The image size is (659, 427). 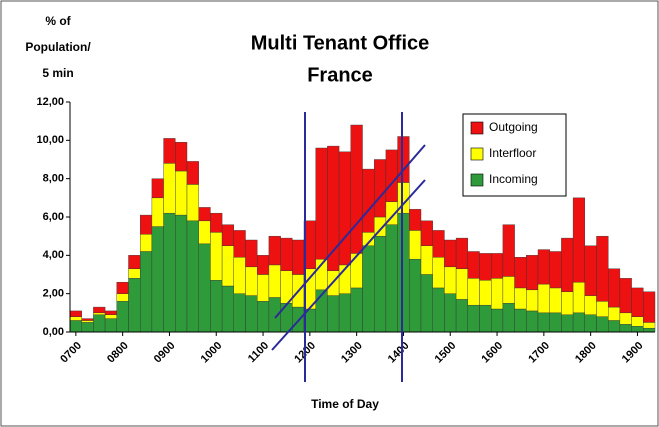 What do you see at coordinates (50, 140) in the screenshot?
I see `y-tick-label: 10,00` at bounding box center [50, 140].